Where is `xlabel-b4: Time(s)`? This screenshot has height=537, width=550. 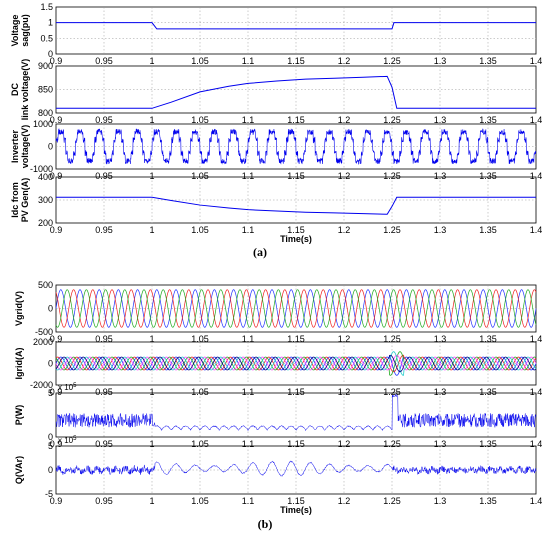
xlabel-b4: Time(s) is located at coordinates (296, 510).